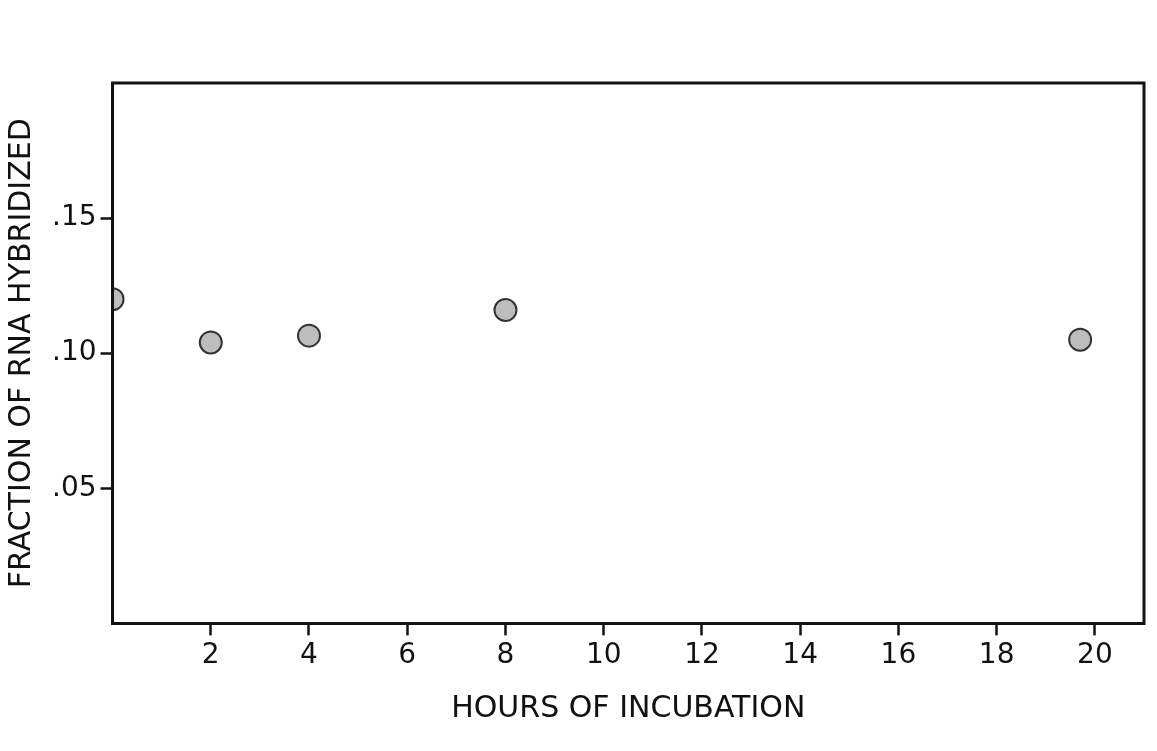 Image resolution: width=1157 pixels, height=751 pixels. I want to click on x-tick-label: 12, so click(702, 654).